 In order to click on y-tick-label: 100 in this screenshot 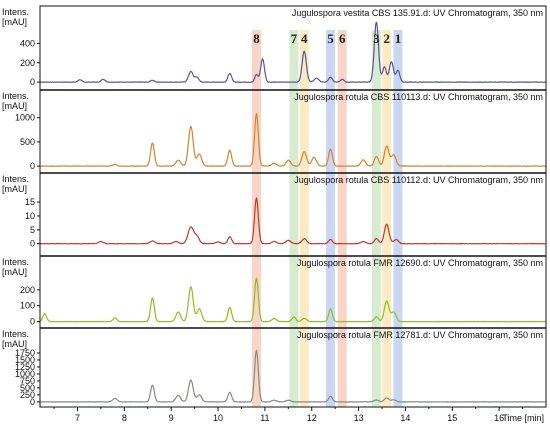, I will do `click(27, 306)`.